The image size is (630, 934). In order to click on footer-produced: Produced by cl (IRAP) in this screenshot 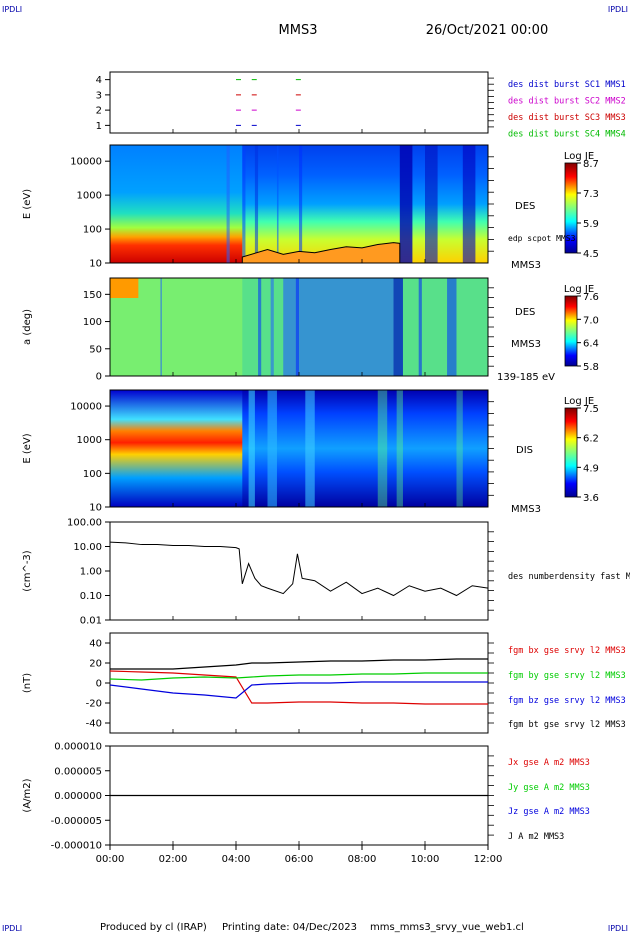, I will do `click(153, 927)`.